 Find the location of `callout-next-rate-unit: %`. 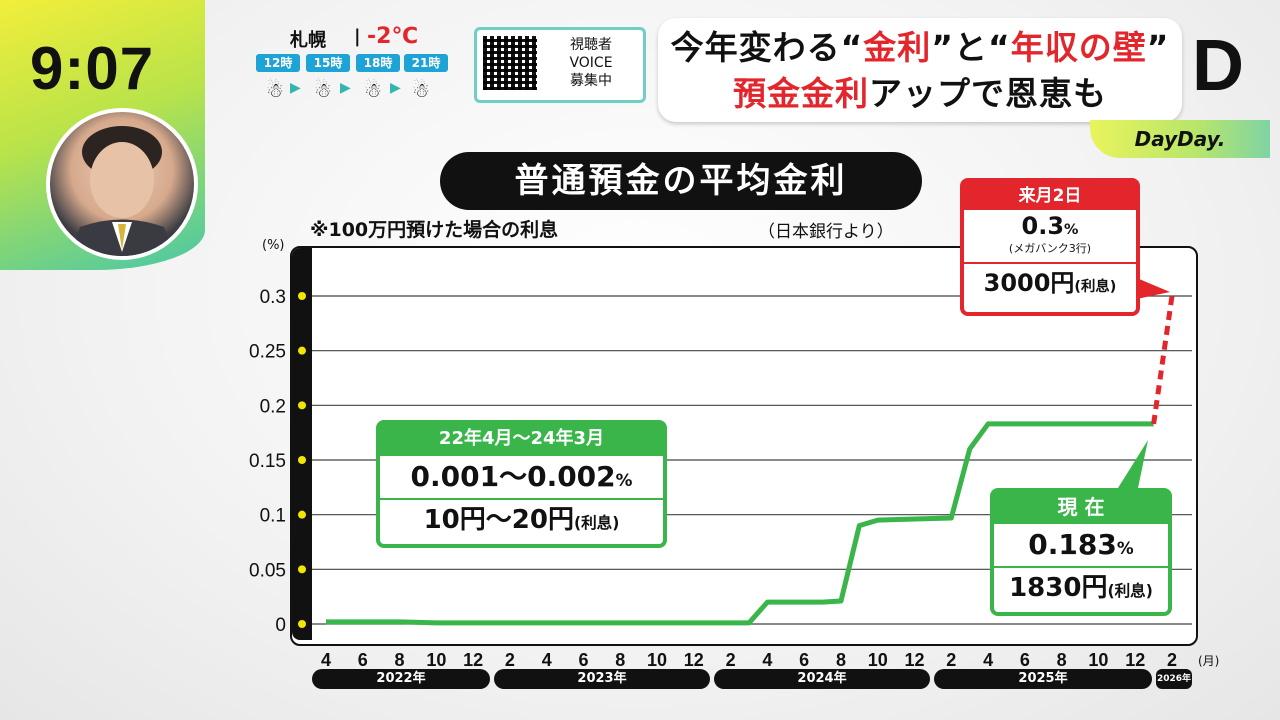

callout-next-rate-unit: % is located at coordinates (1071, 230).